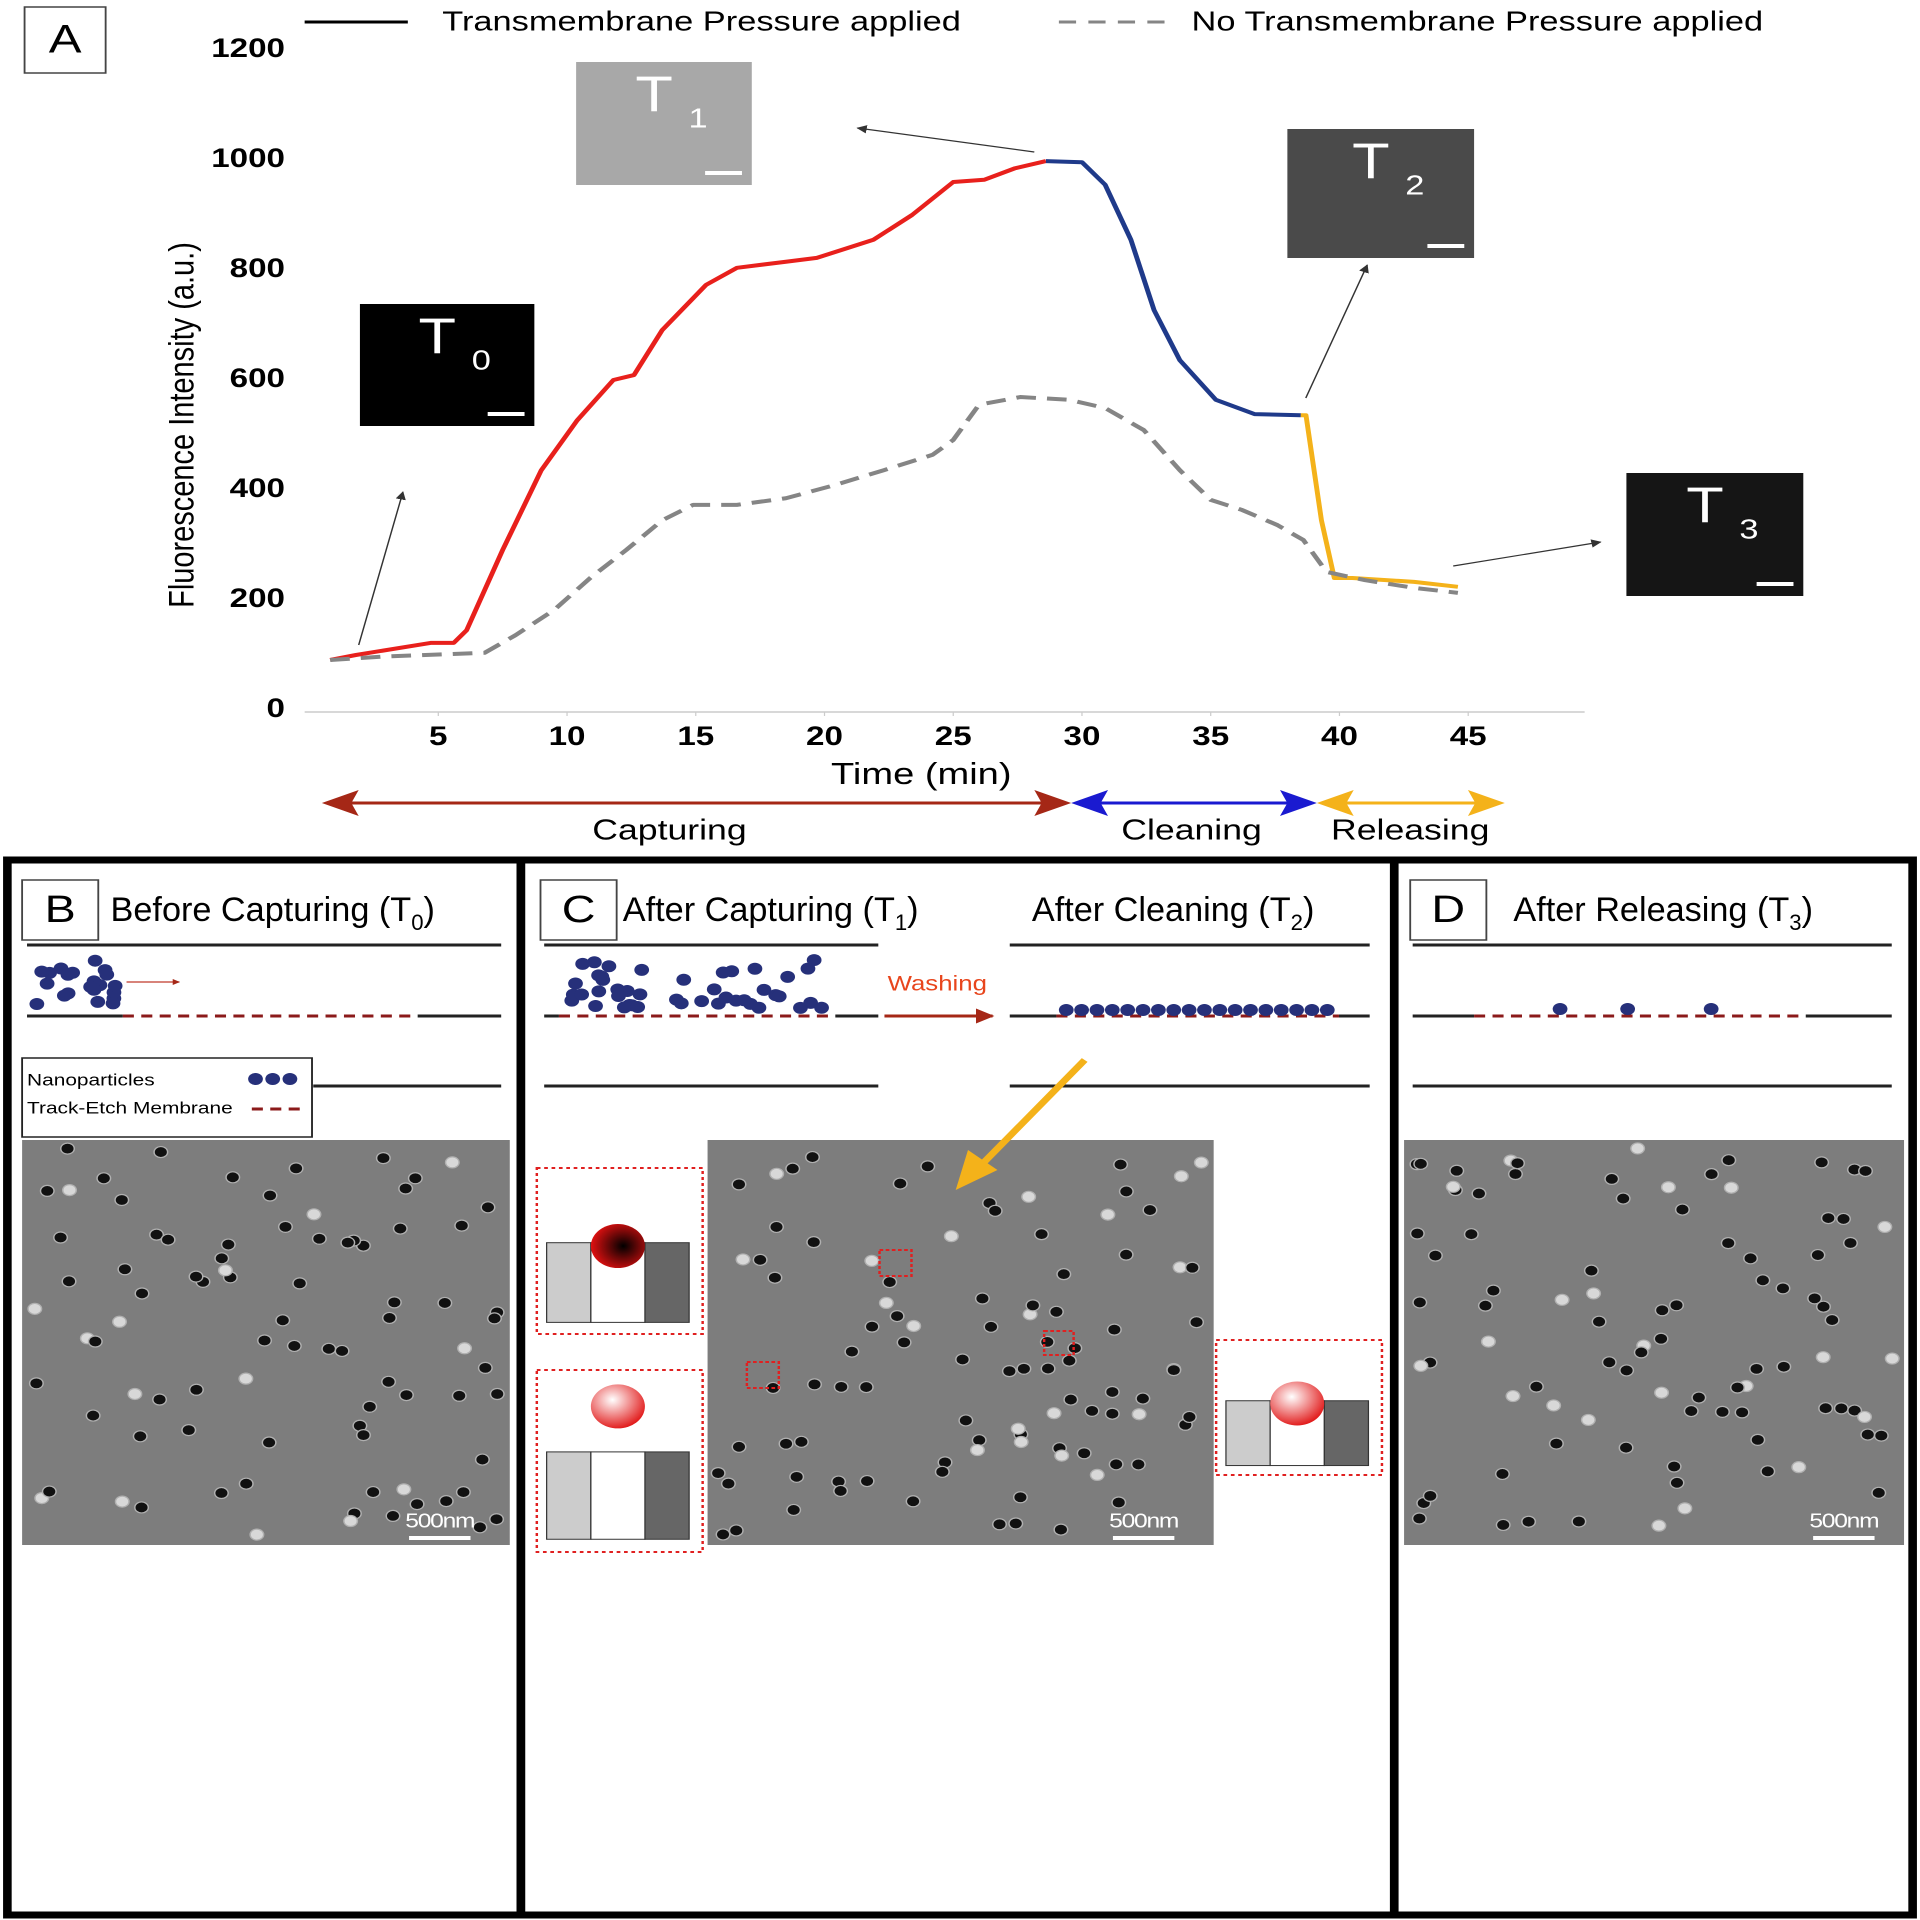  Describe the element at coordinates (181, 425) in the screenshot. I see `y-axis-label: Fluorescence Intensity (a.u.)` at that location.